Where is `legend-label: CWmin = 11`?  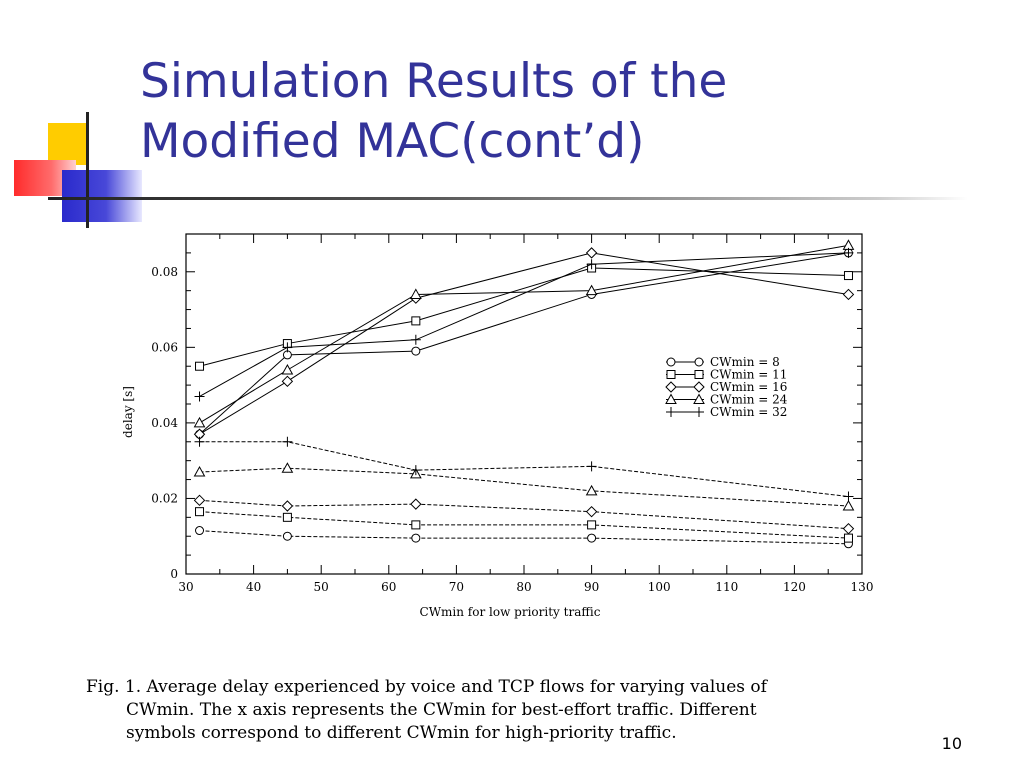 legend-label: CWmin = 11 is located at coordinates (748, 375).